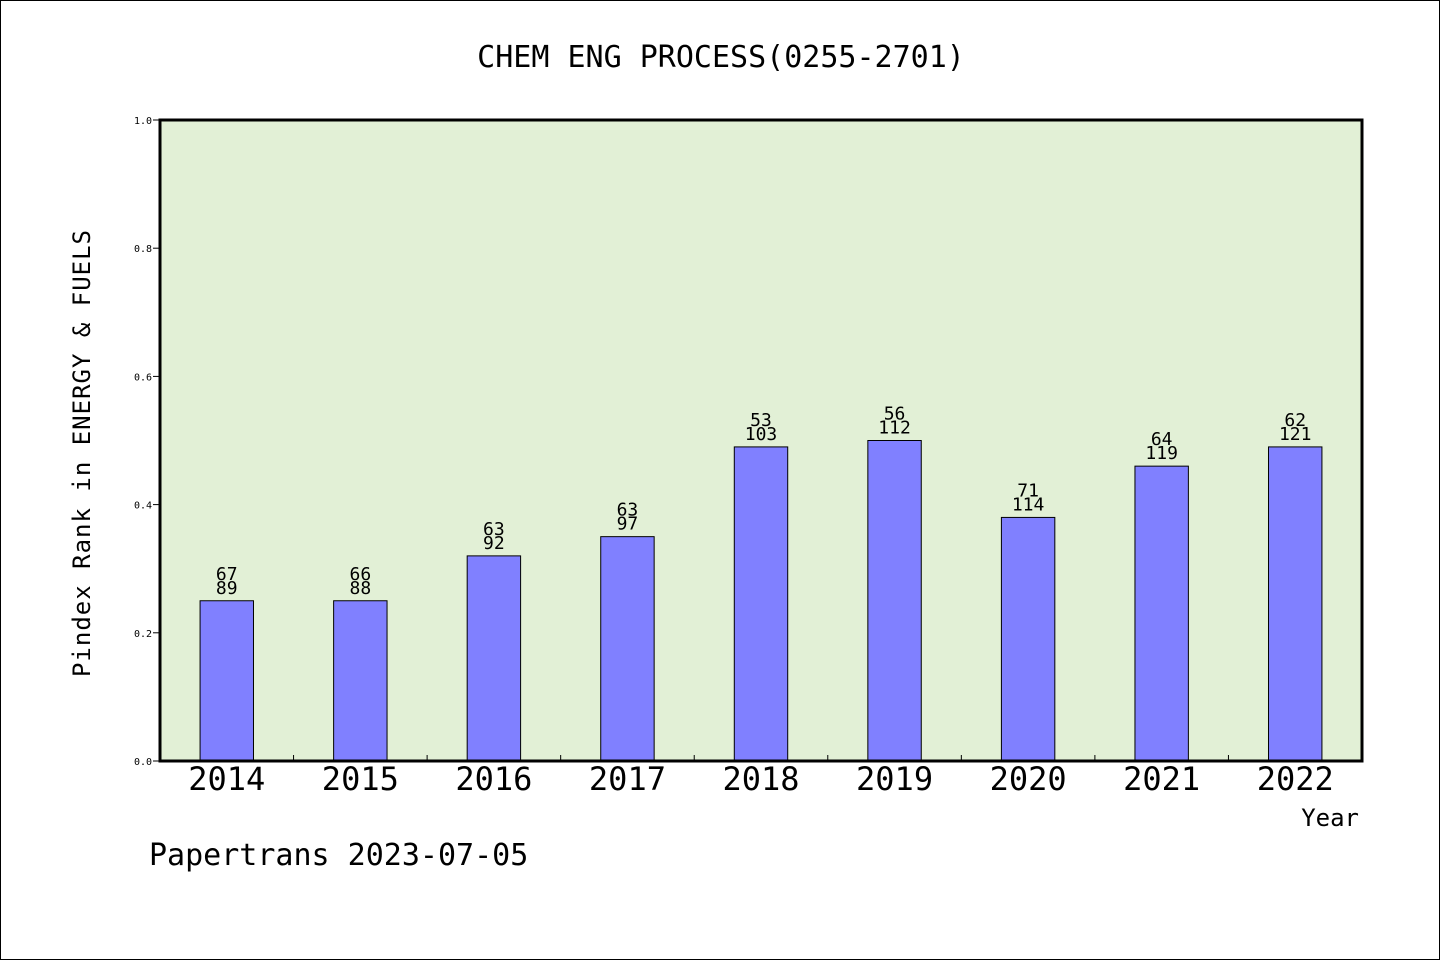  I want to click on y-tick-label: 1.0, so click(143, 121).